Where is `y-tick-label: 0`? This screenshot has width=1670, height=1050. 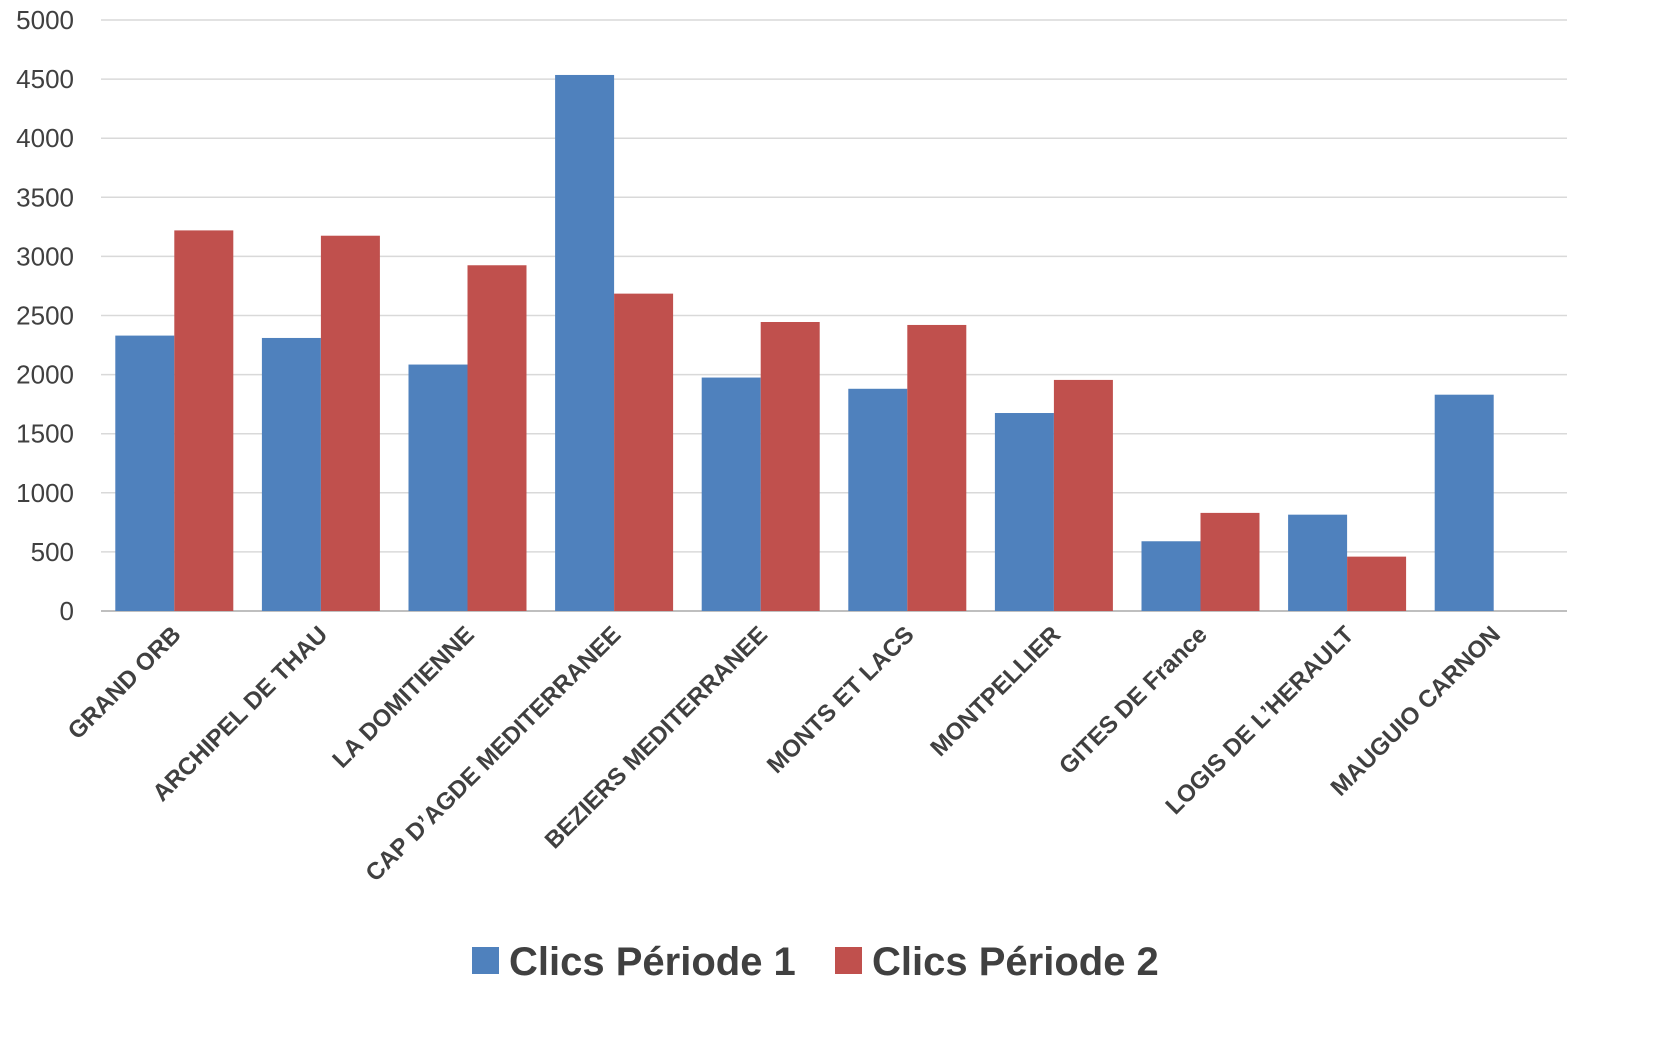 y-tick-label: 0 is located at coordinates (67, 611).